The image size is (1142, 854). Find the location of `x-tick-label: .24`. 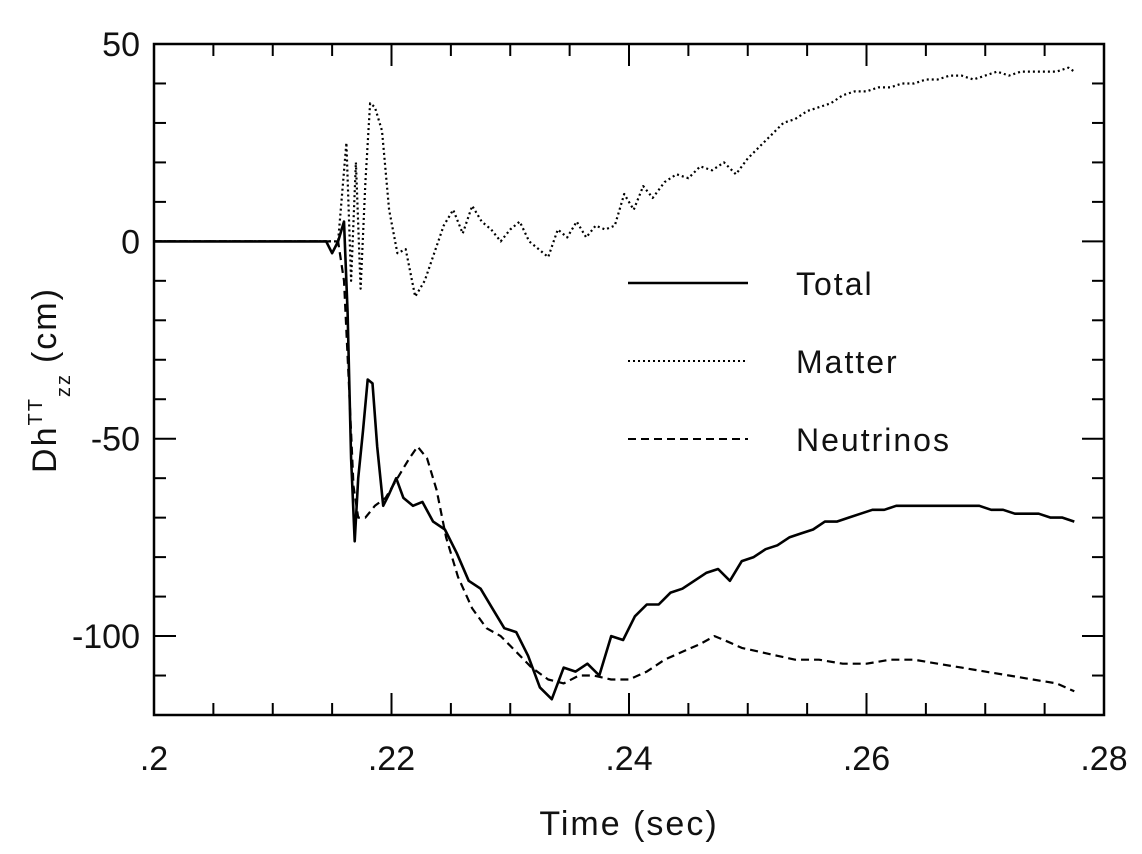

x-tick-label: .24 is located at coordinates (628, 759).